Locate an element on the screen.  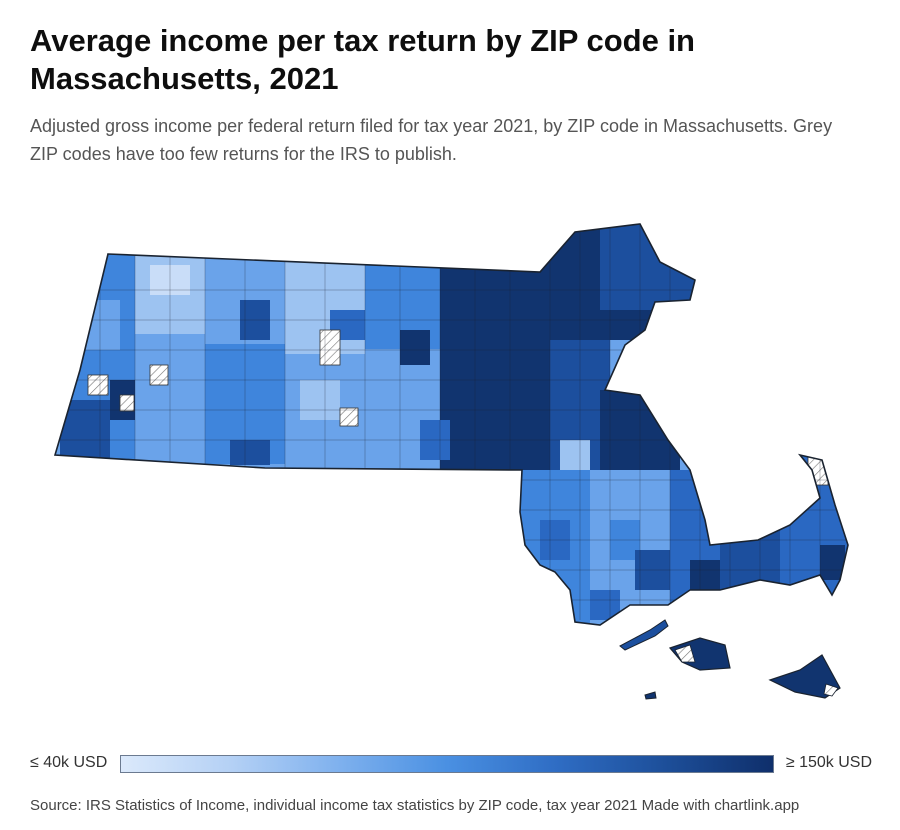
legend-max-label: ≥ 150k USD is located at coordinates (828, 762).